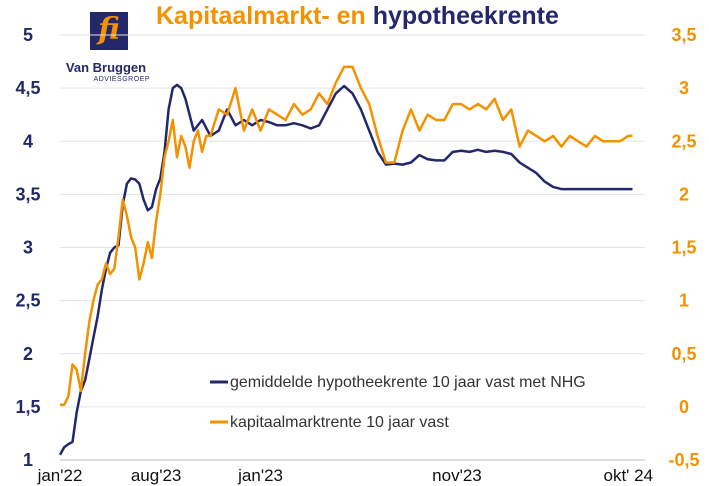  I want to click on y-right-tick-label: 1,5, so click(683, 248).